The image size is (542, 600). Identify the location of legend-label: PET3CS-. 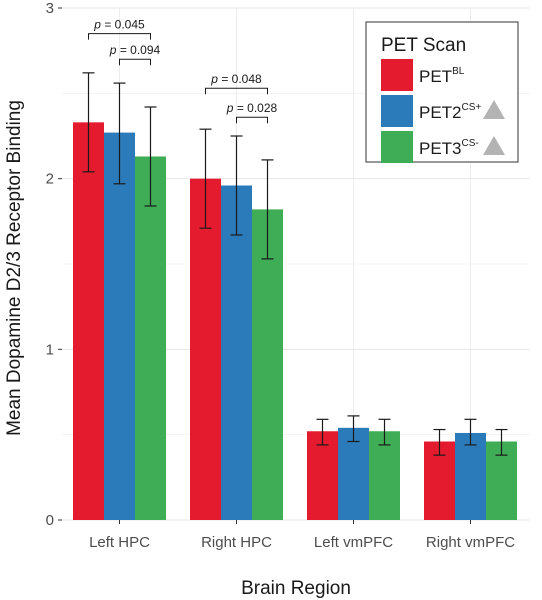
(449, 148).